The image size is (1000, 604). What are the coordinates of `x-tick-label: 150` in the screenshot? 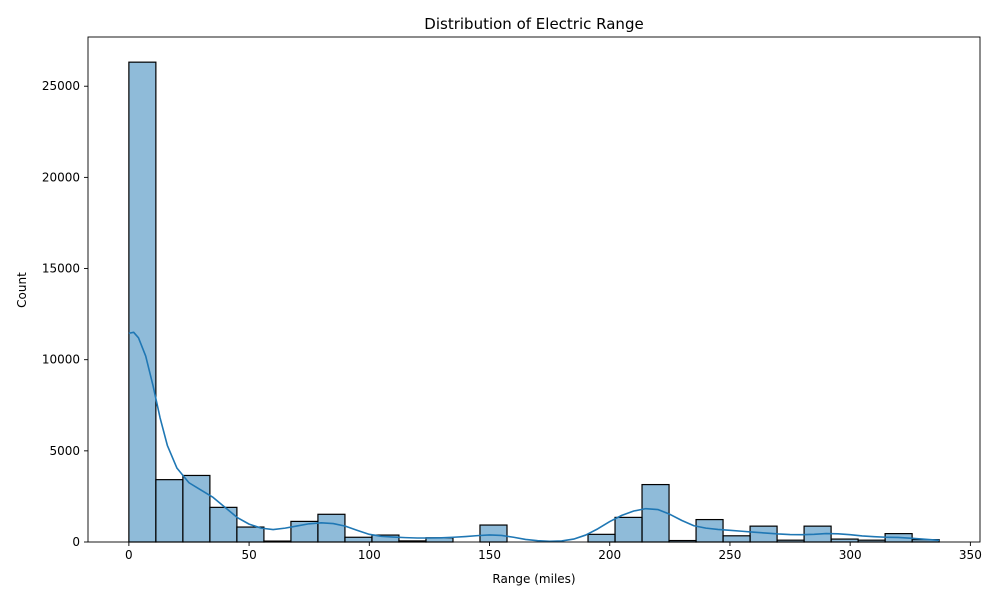 It's located at (489, 555).